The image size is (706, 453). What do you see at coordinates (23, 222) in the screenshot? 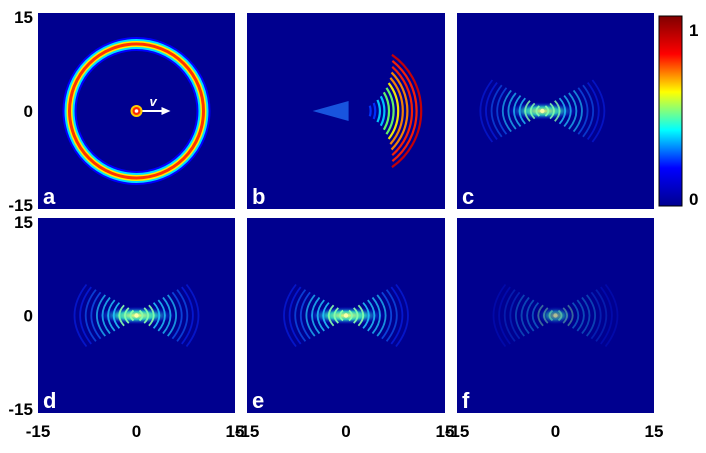
I see `y-tick-label: 15` at bounding box center [23, 222].